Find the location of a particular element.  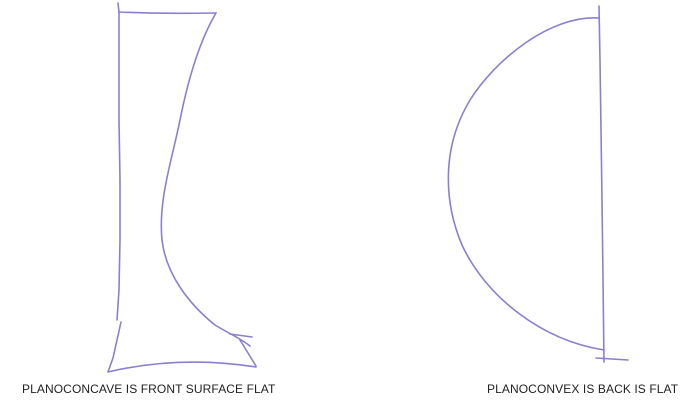

planoconcave-bottom-edge is located at coordinates (182, 347).